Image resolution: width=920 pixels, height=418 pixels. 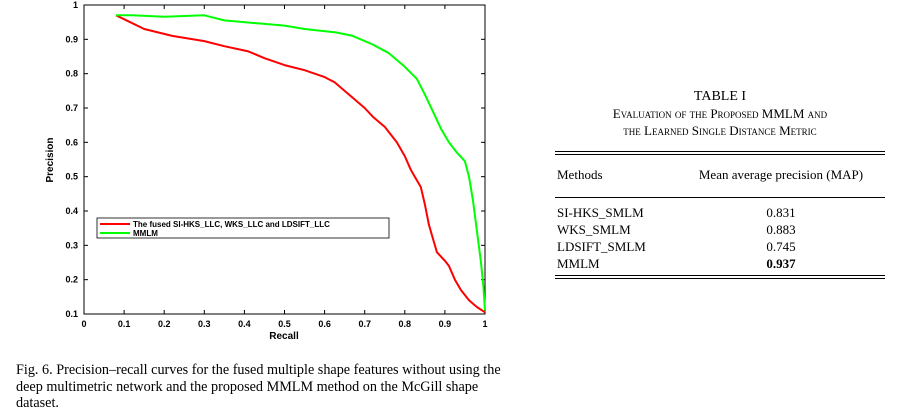 I want to click on y-tick-label: 0.6, so click(x=71, y=142).